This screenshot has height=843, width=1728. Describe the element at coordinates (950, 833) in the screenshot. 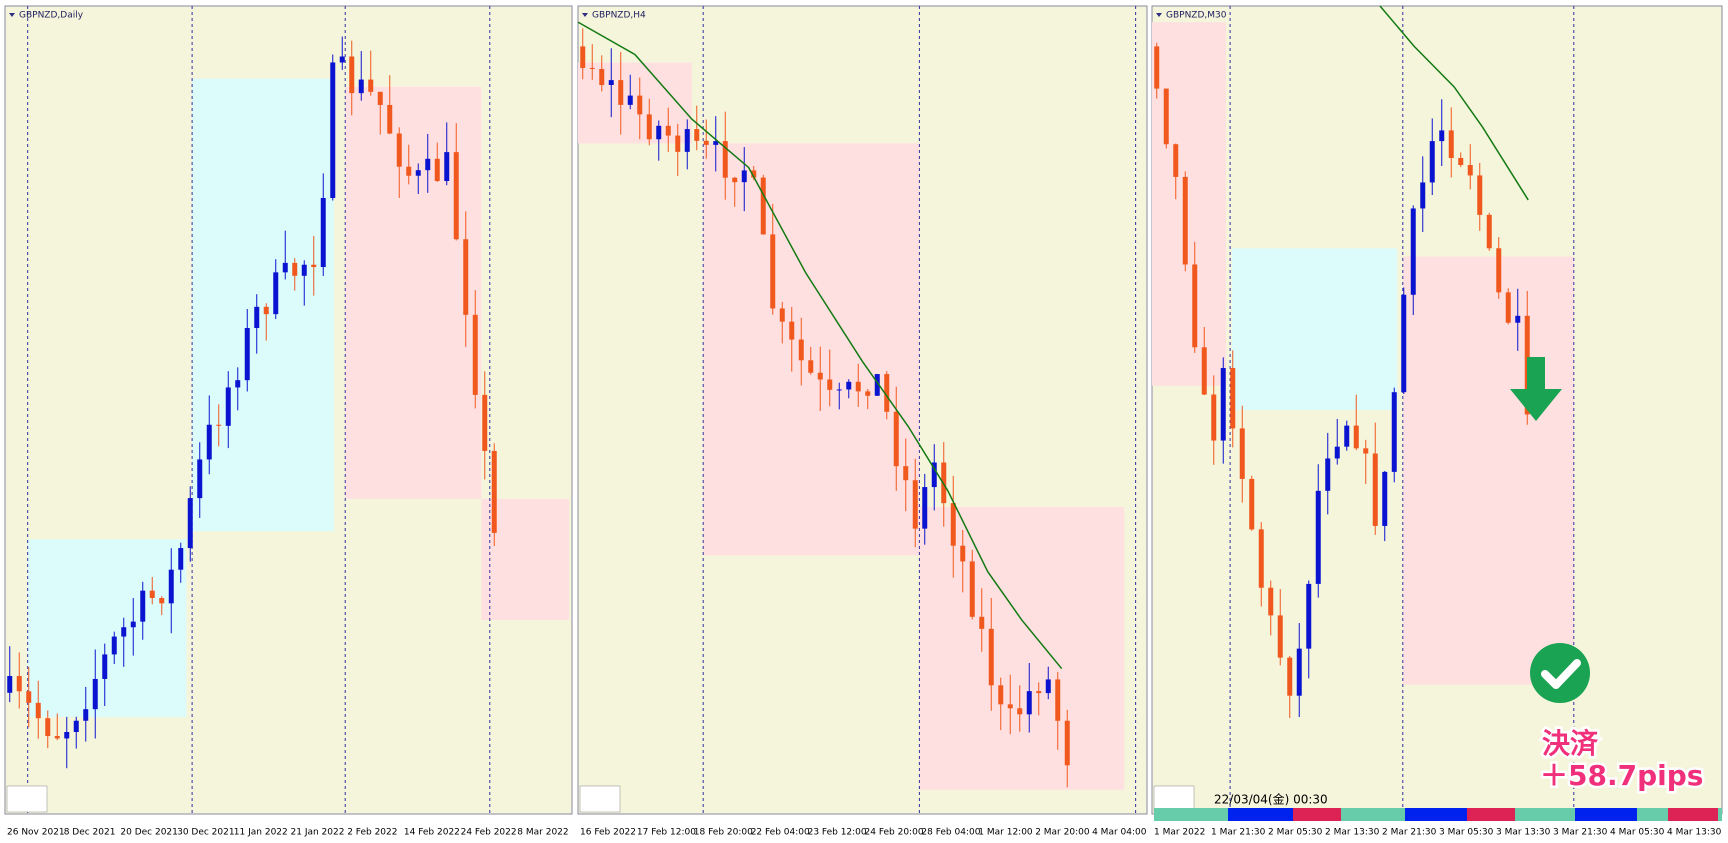

I see `x-axis-label: 28 Feb 04:00` at that location.